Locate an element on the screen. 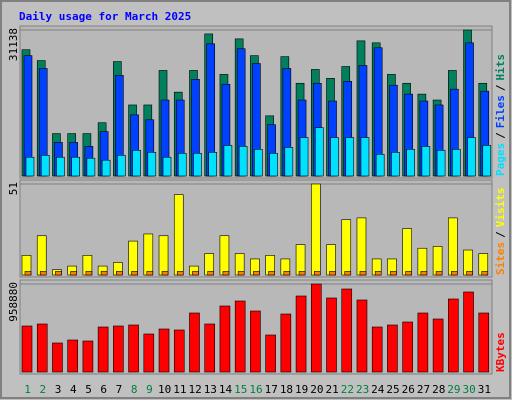 Image resolution: width=512 pixels, height=400 pixels. x-tick-label: 30 is located at coordinates (469, 389).